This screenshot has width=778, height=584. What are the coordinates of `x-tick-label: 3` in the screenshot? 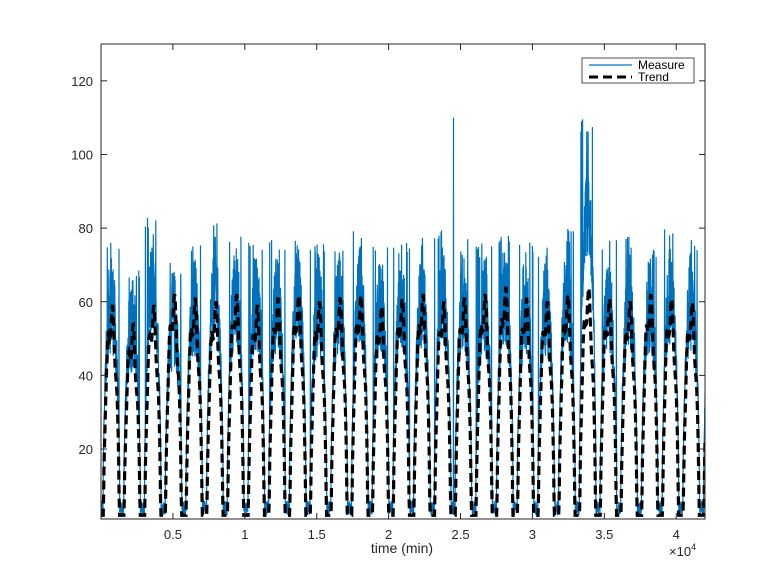 It's located at (532, 534).